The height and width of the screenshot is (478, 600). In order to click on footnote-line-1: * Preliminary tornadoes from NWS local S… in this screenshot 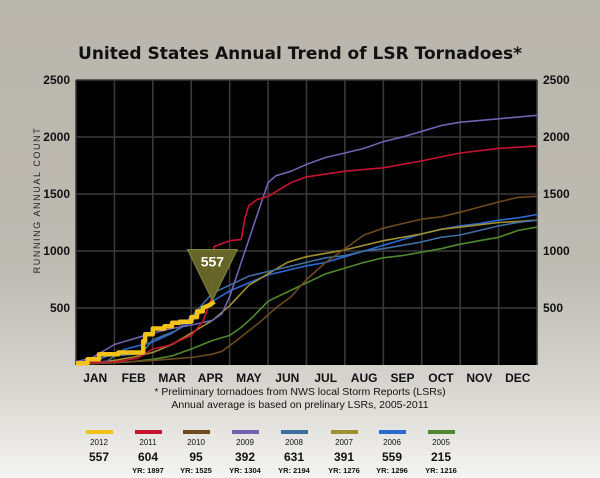, I will do `click(300, 392)`.